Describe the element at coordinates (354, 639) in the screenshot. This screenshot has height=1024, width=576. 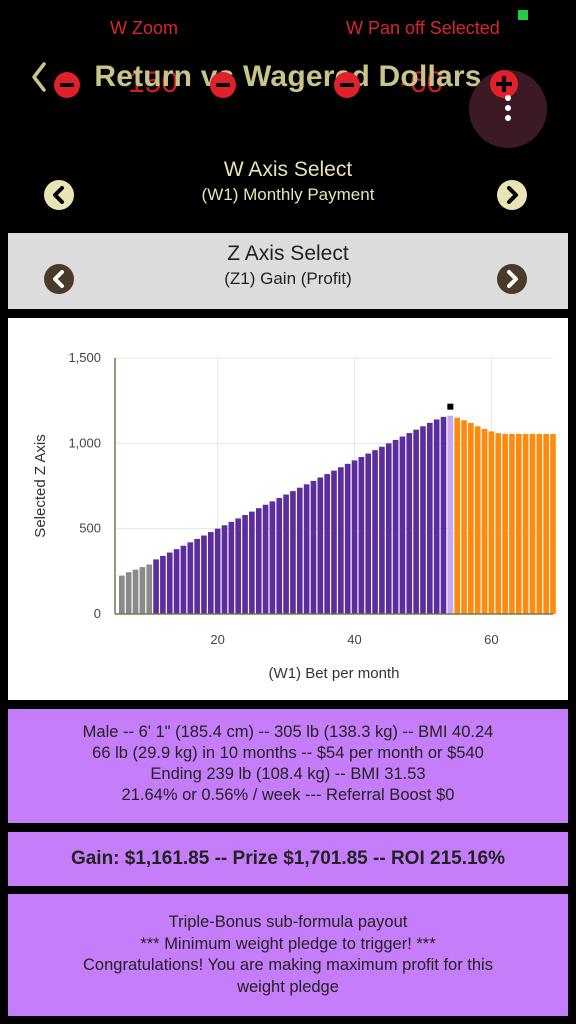
I see `x-tick-label: 40` at that location.